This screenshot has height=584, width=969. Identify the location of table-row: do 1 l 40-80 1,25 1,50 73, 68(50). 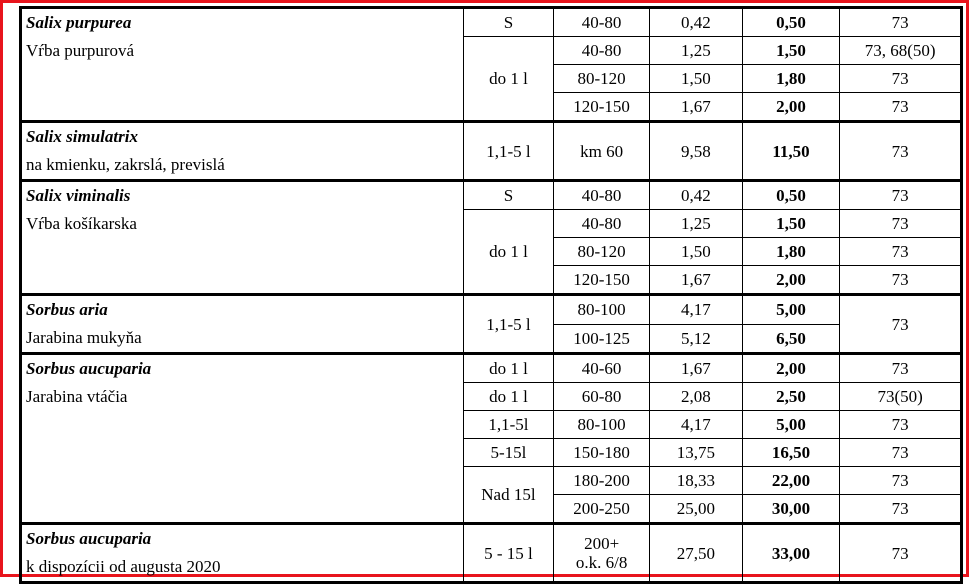
(491, 79).